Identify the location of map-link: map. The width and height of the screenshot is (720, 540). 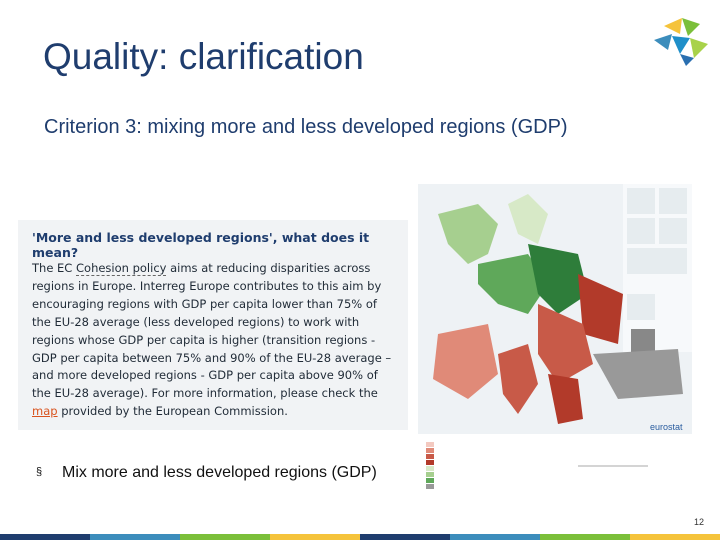
(45, 411).